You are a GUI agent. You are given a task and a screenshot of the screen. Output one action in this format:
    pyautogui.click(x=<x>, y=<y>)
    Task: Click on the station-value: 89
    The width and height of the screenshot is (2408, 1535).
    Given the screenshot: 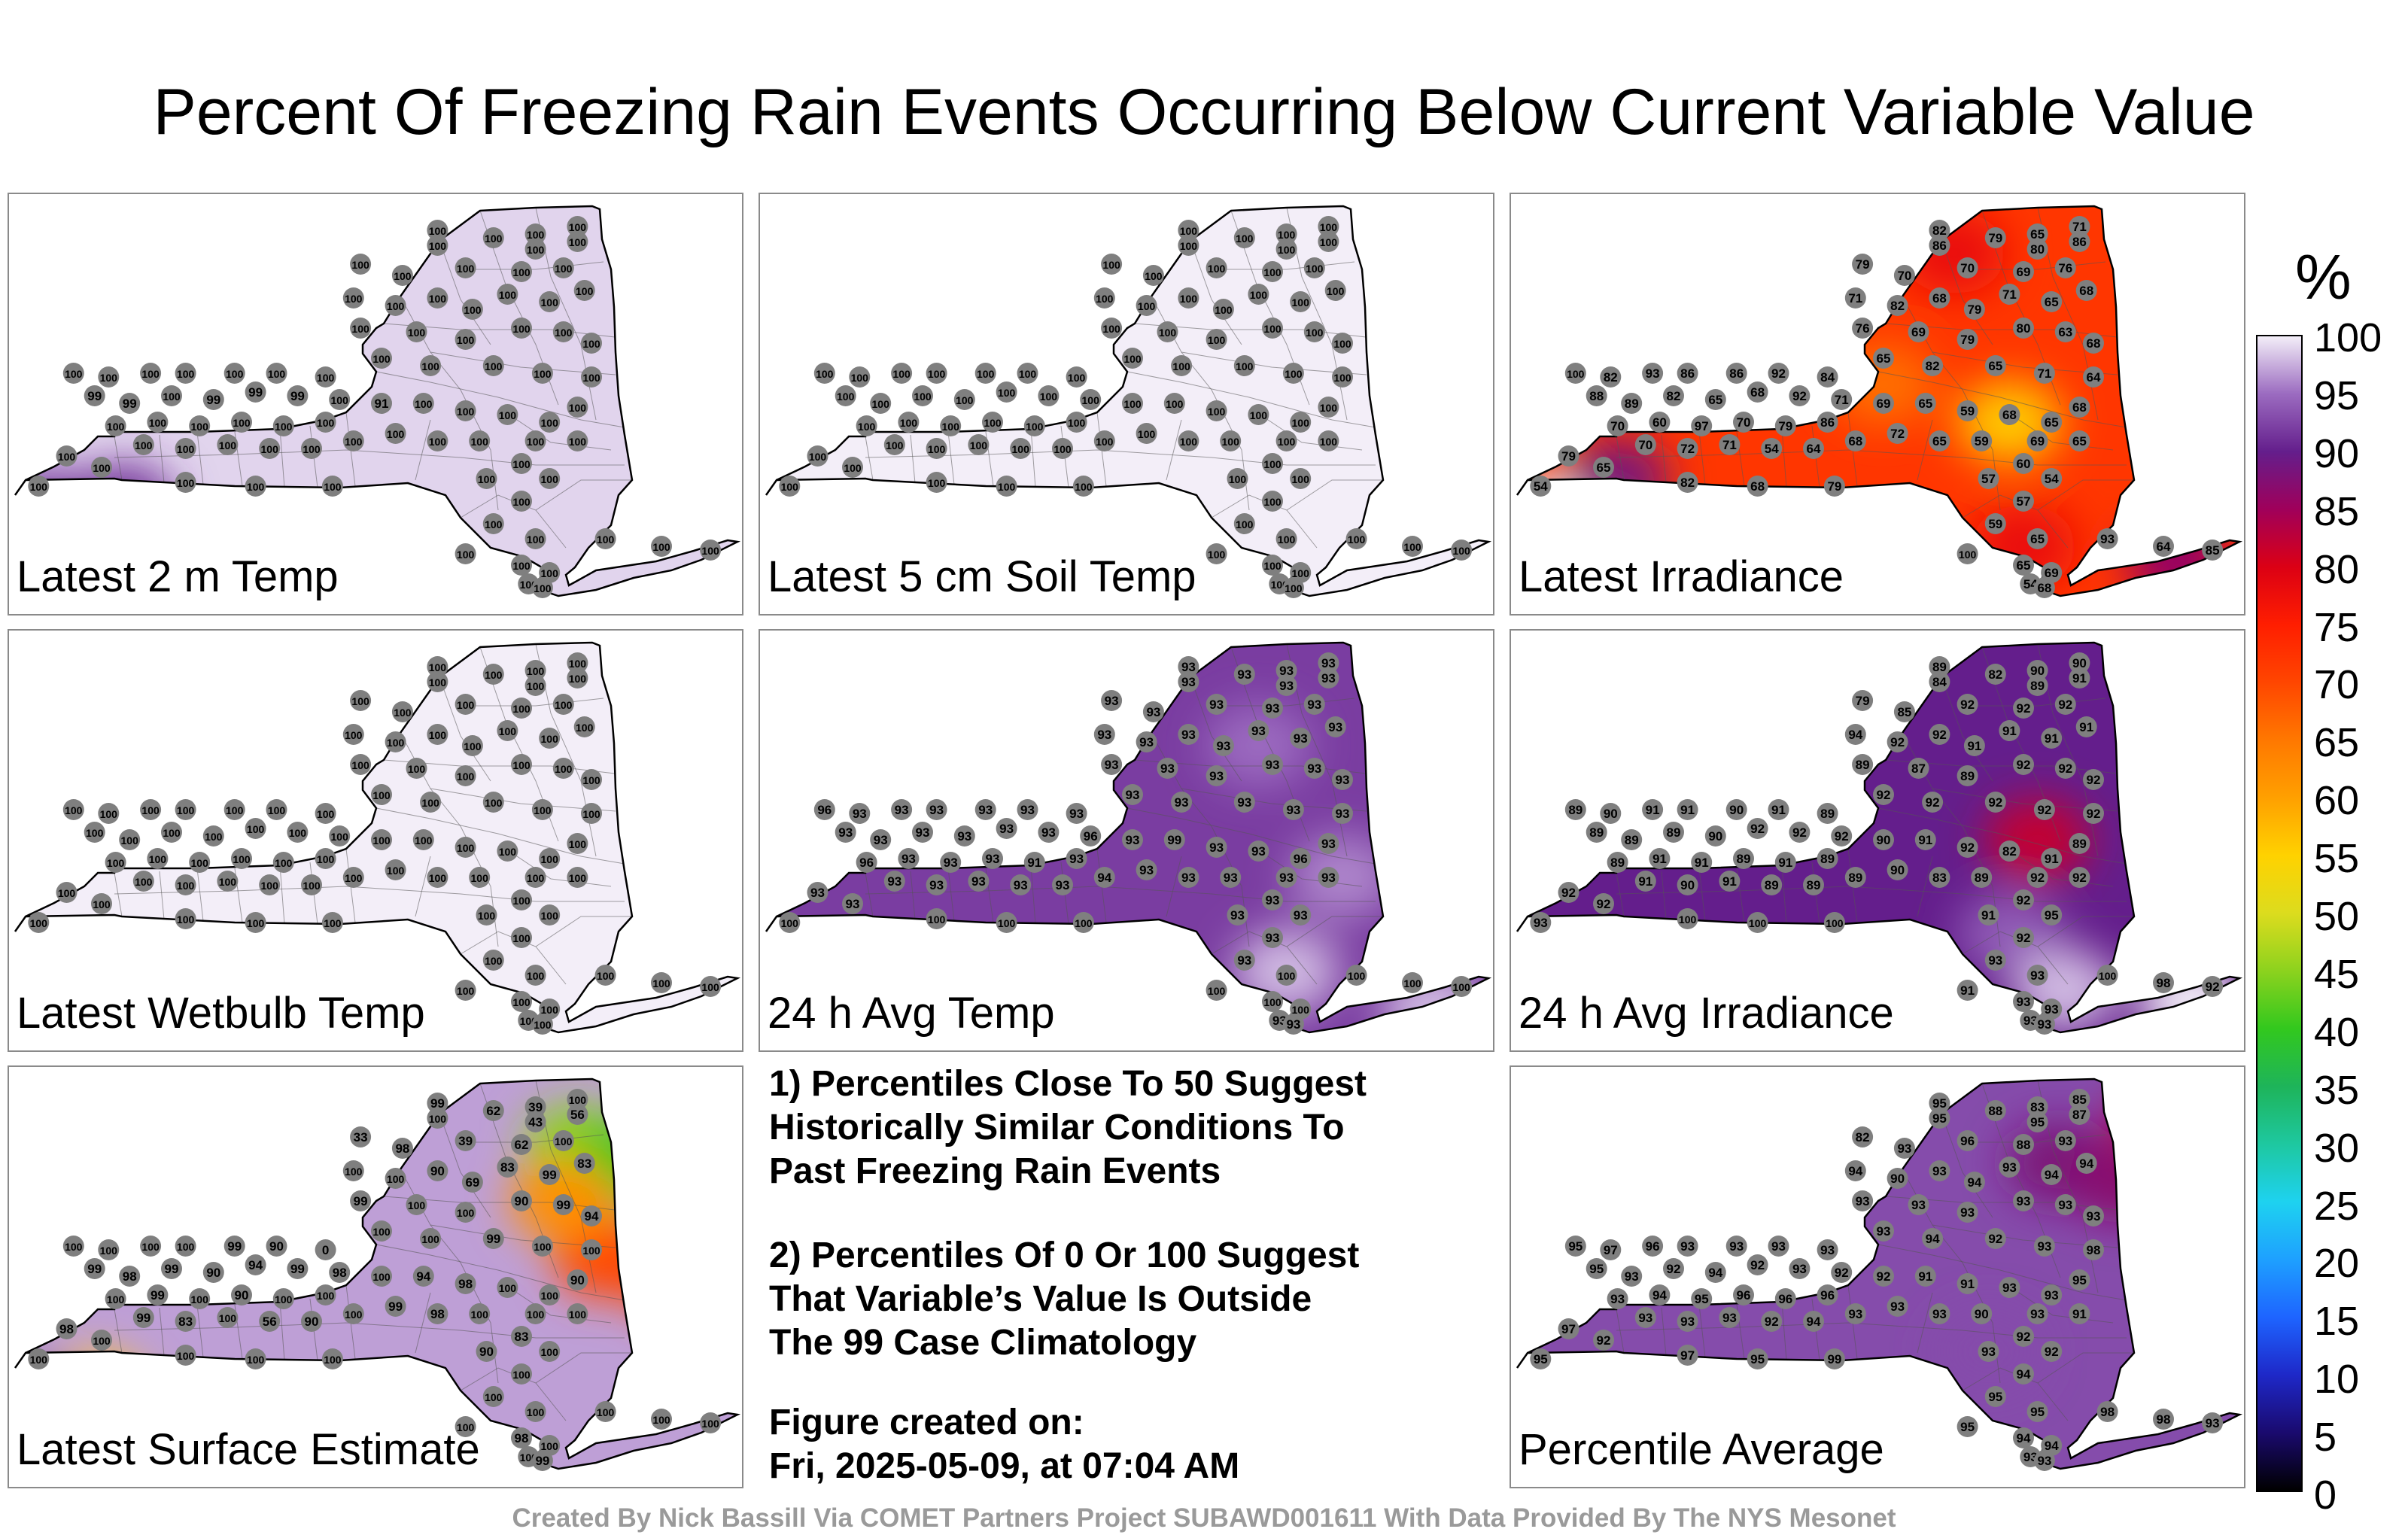 What is the action you would take?
    pyautogui.click(x=1827, y=859)
    